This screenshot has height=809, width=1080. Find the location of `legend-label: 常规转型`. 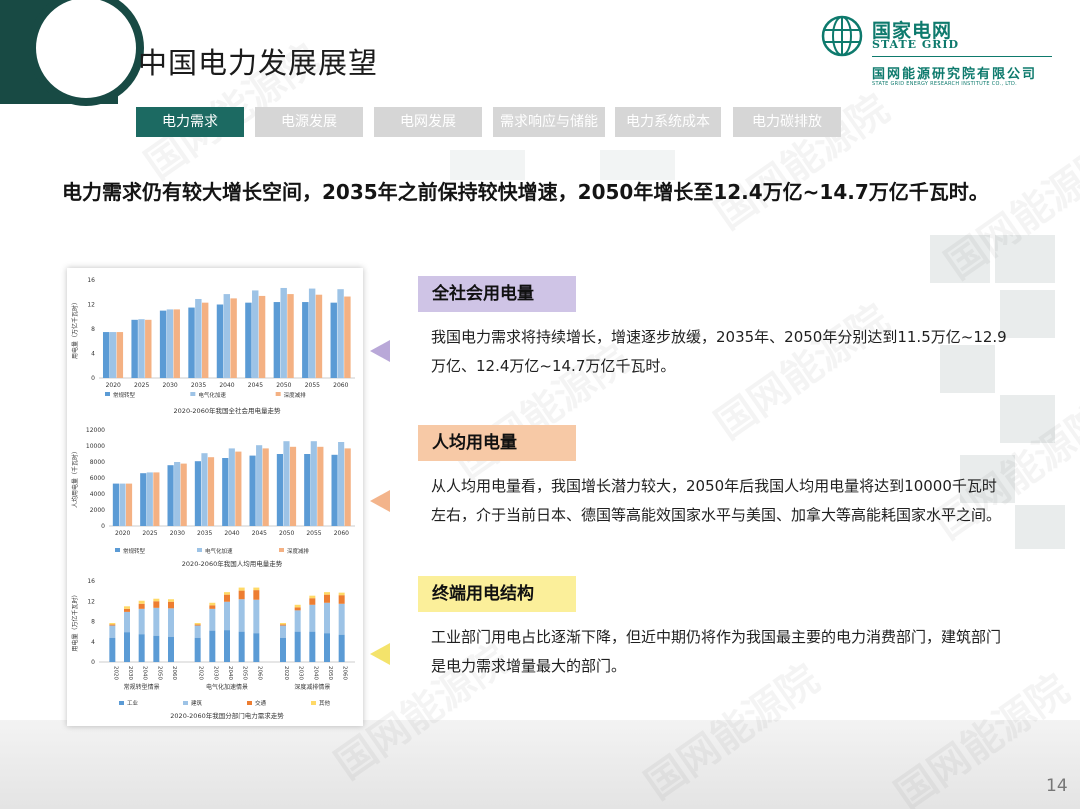

legend-label: 常规转型 is located at coordinates (134, 551).